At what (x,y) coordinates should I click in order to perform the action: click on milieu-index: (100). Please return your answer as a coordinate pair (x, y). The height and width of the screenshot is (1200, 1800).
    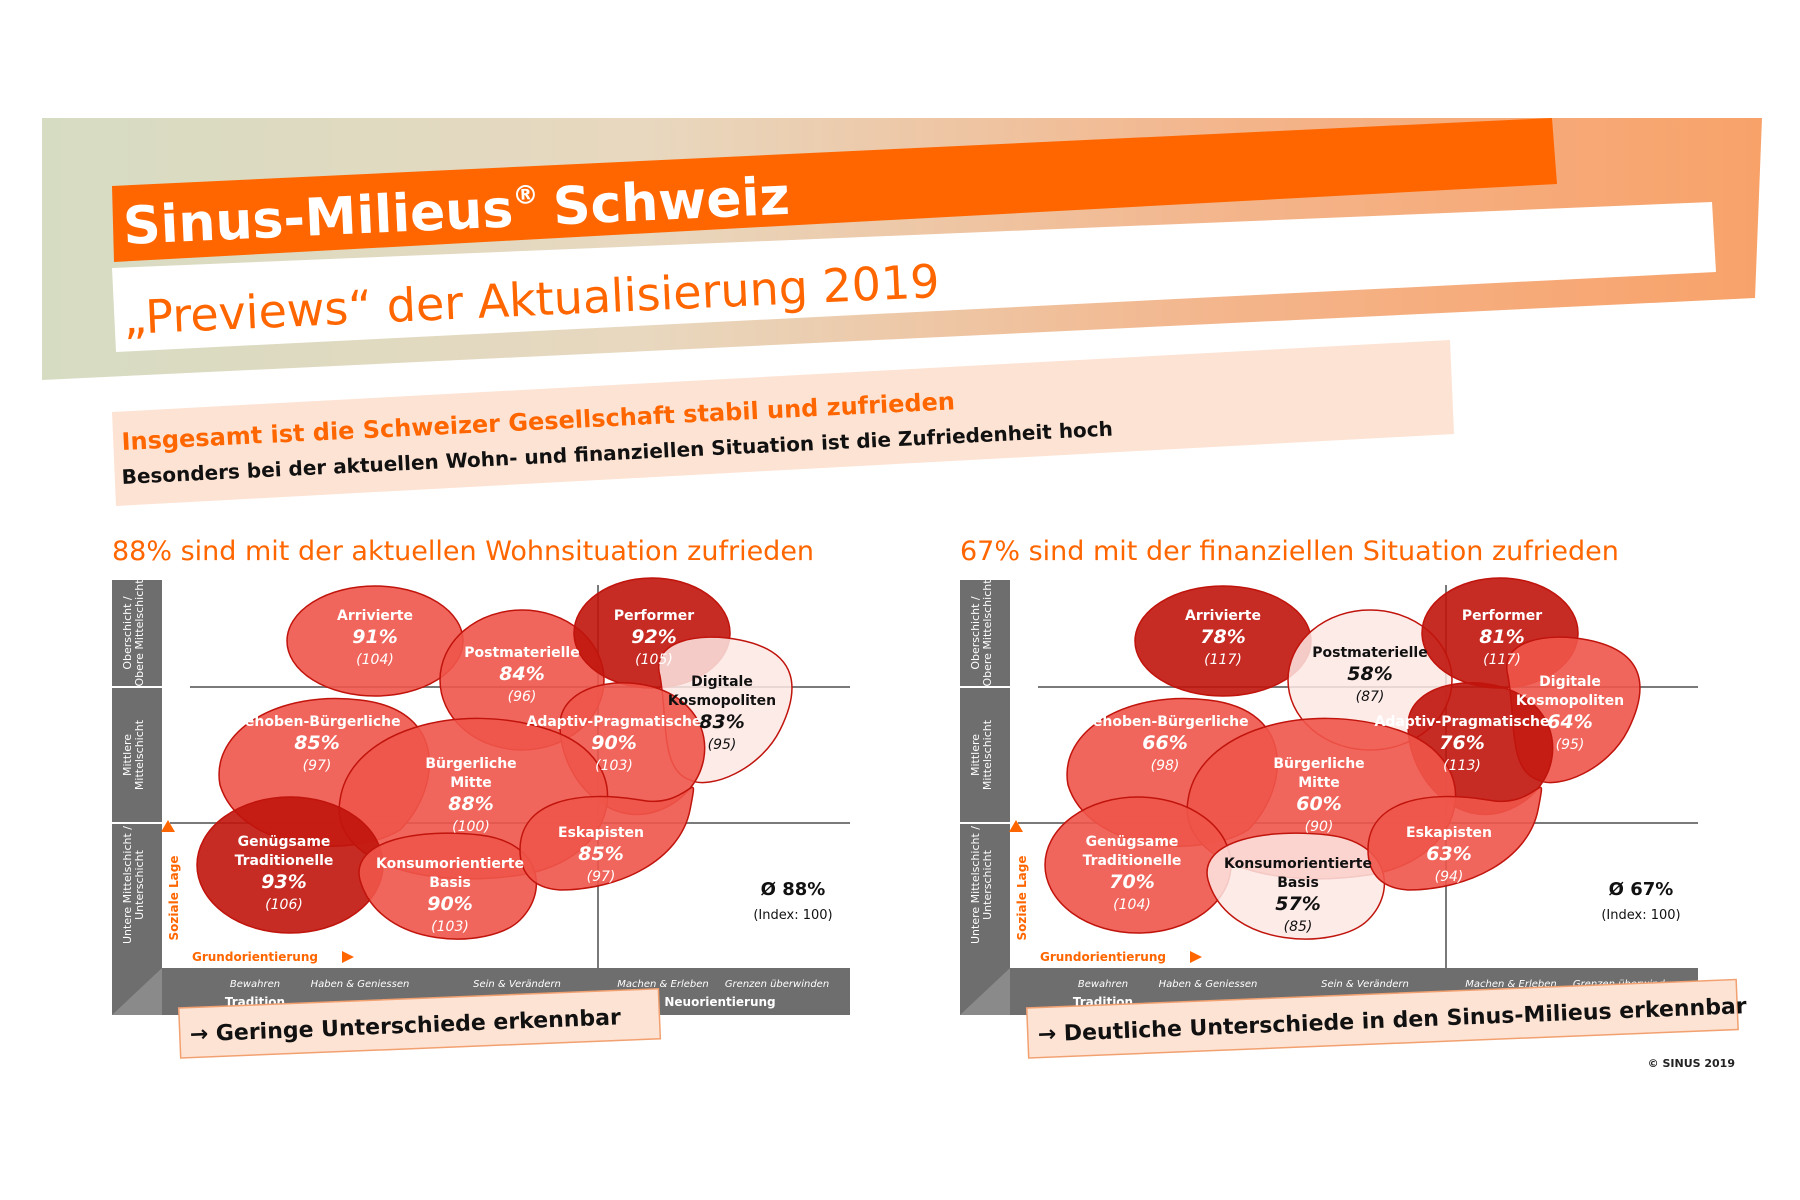
    Looking at the image, I should click on (471, 827).